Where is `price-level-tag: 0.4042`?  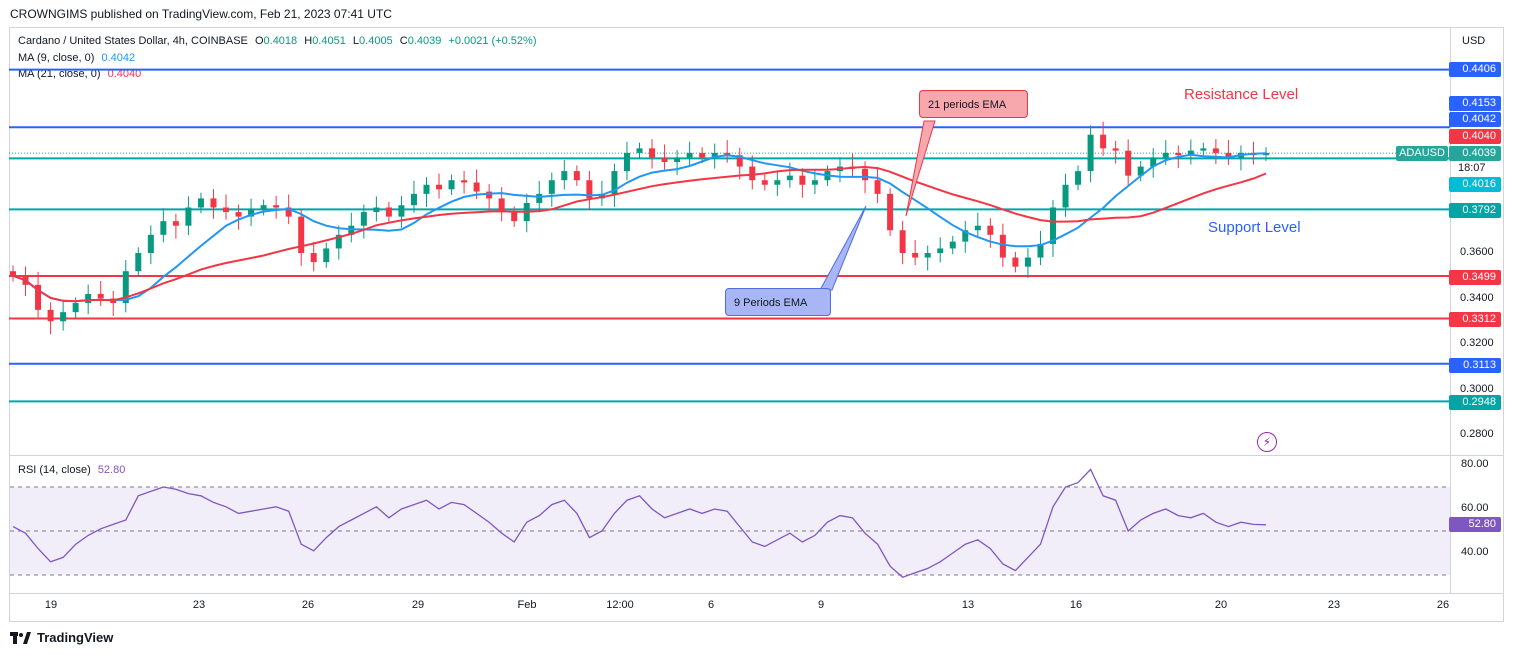 price-level-tag: 0.4042 is located at coordinates (1475, 119).